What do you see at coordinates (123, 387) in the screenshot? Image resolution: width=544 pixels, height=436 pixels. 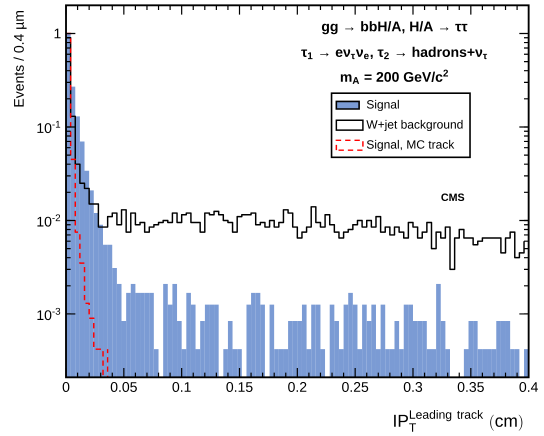 I see `x-tick-label: 0.05` at bounding box center [123, 387].